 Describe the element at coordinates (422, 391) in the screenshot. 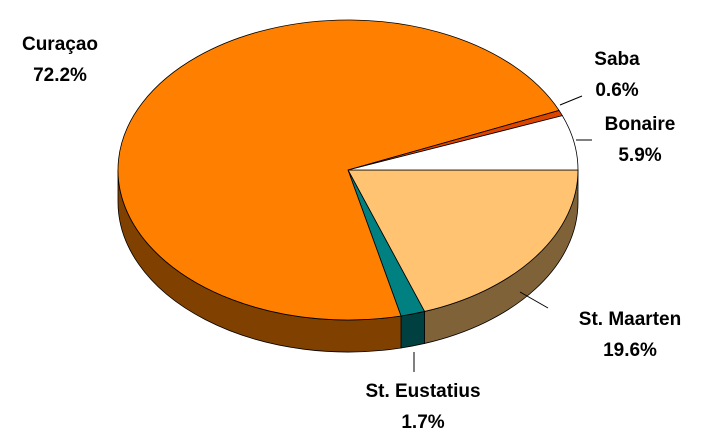

I see `slice-label: St. Eustatius` at that location.